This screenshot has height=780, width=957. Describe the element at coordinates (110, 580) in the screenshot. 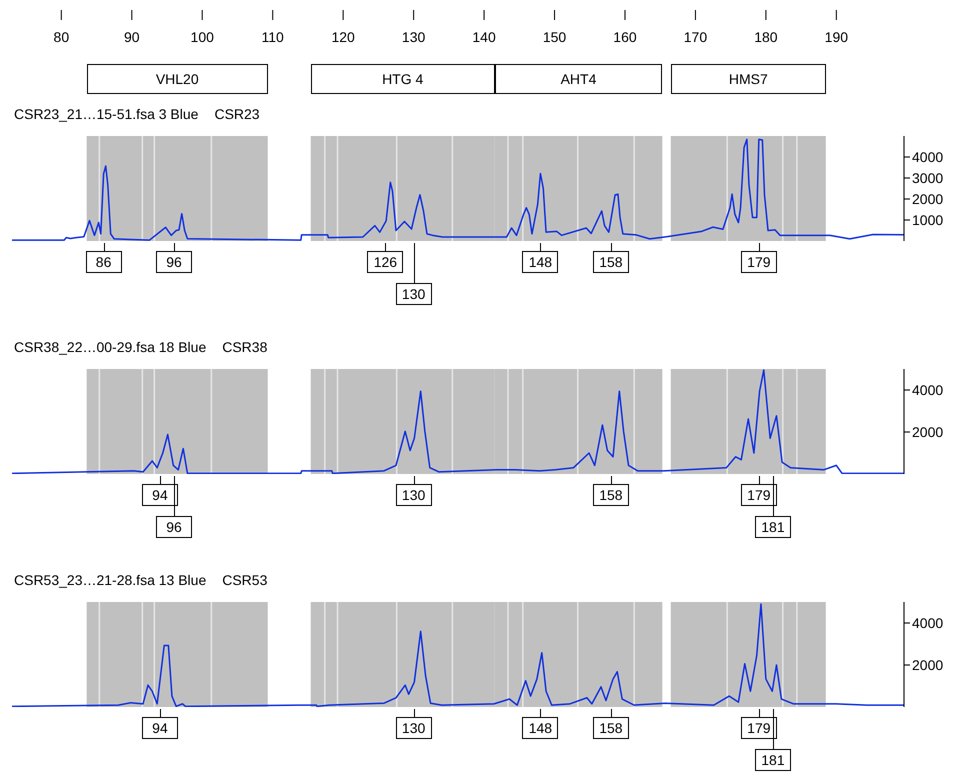

I see `chart-title: CSR53_23…21-28.fsa 13 Blue` at that location.